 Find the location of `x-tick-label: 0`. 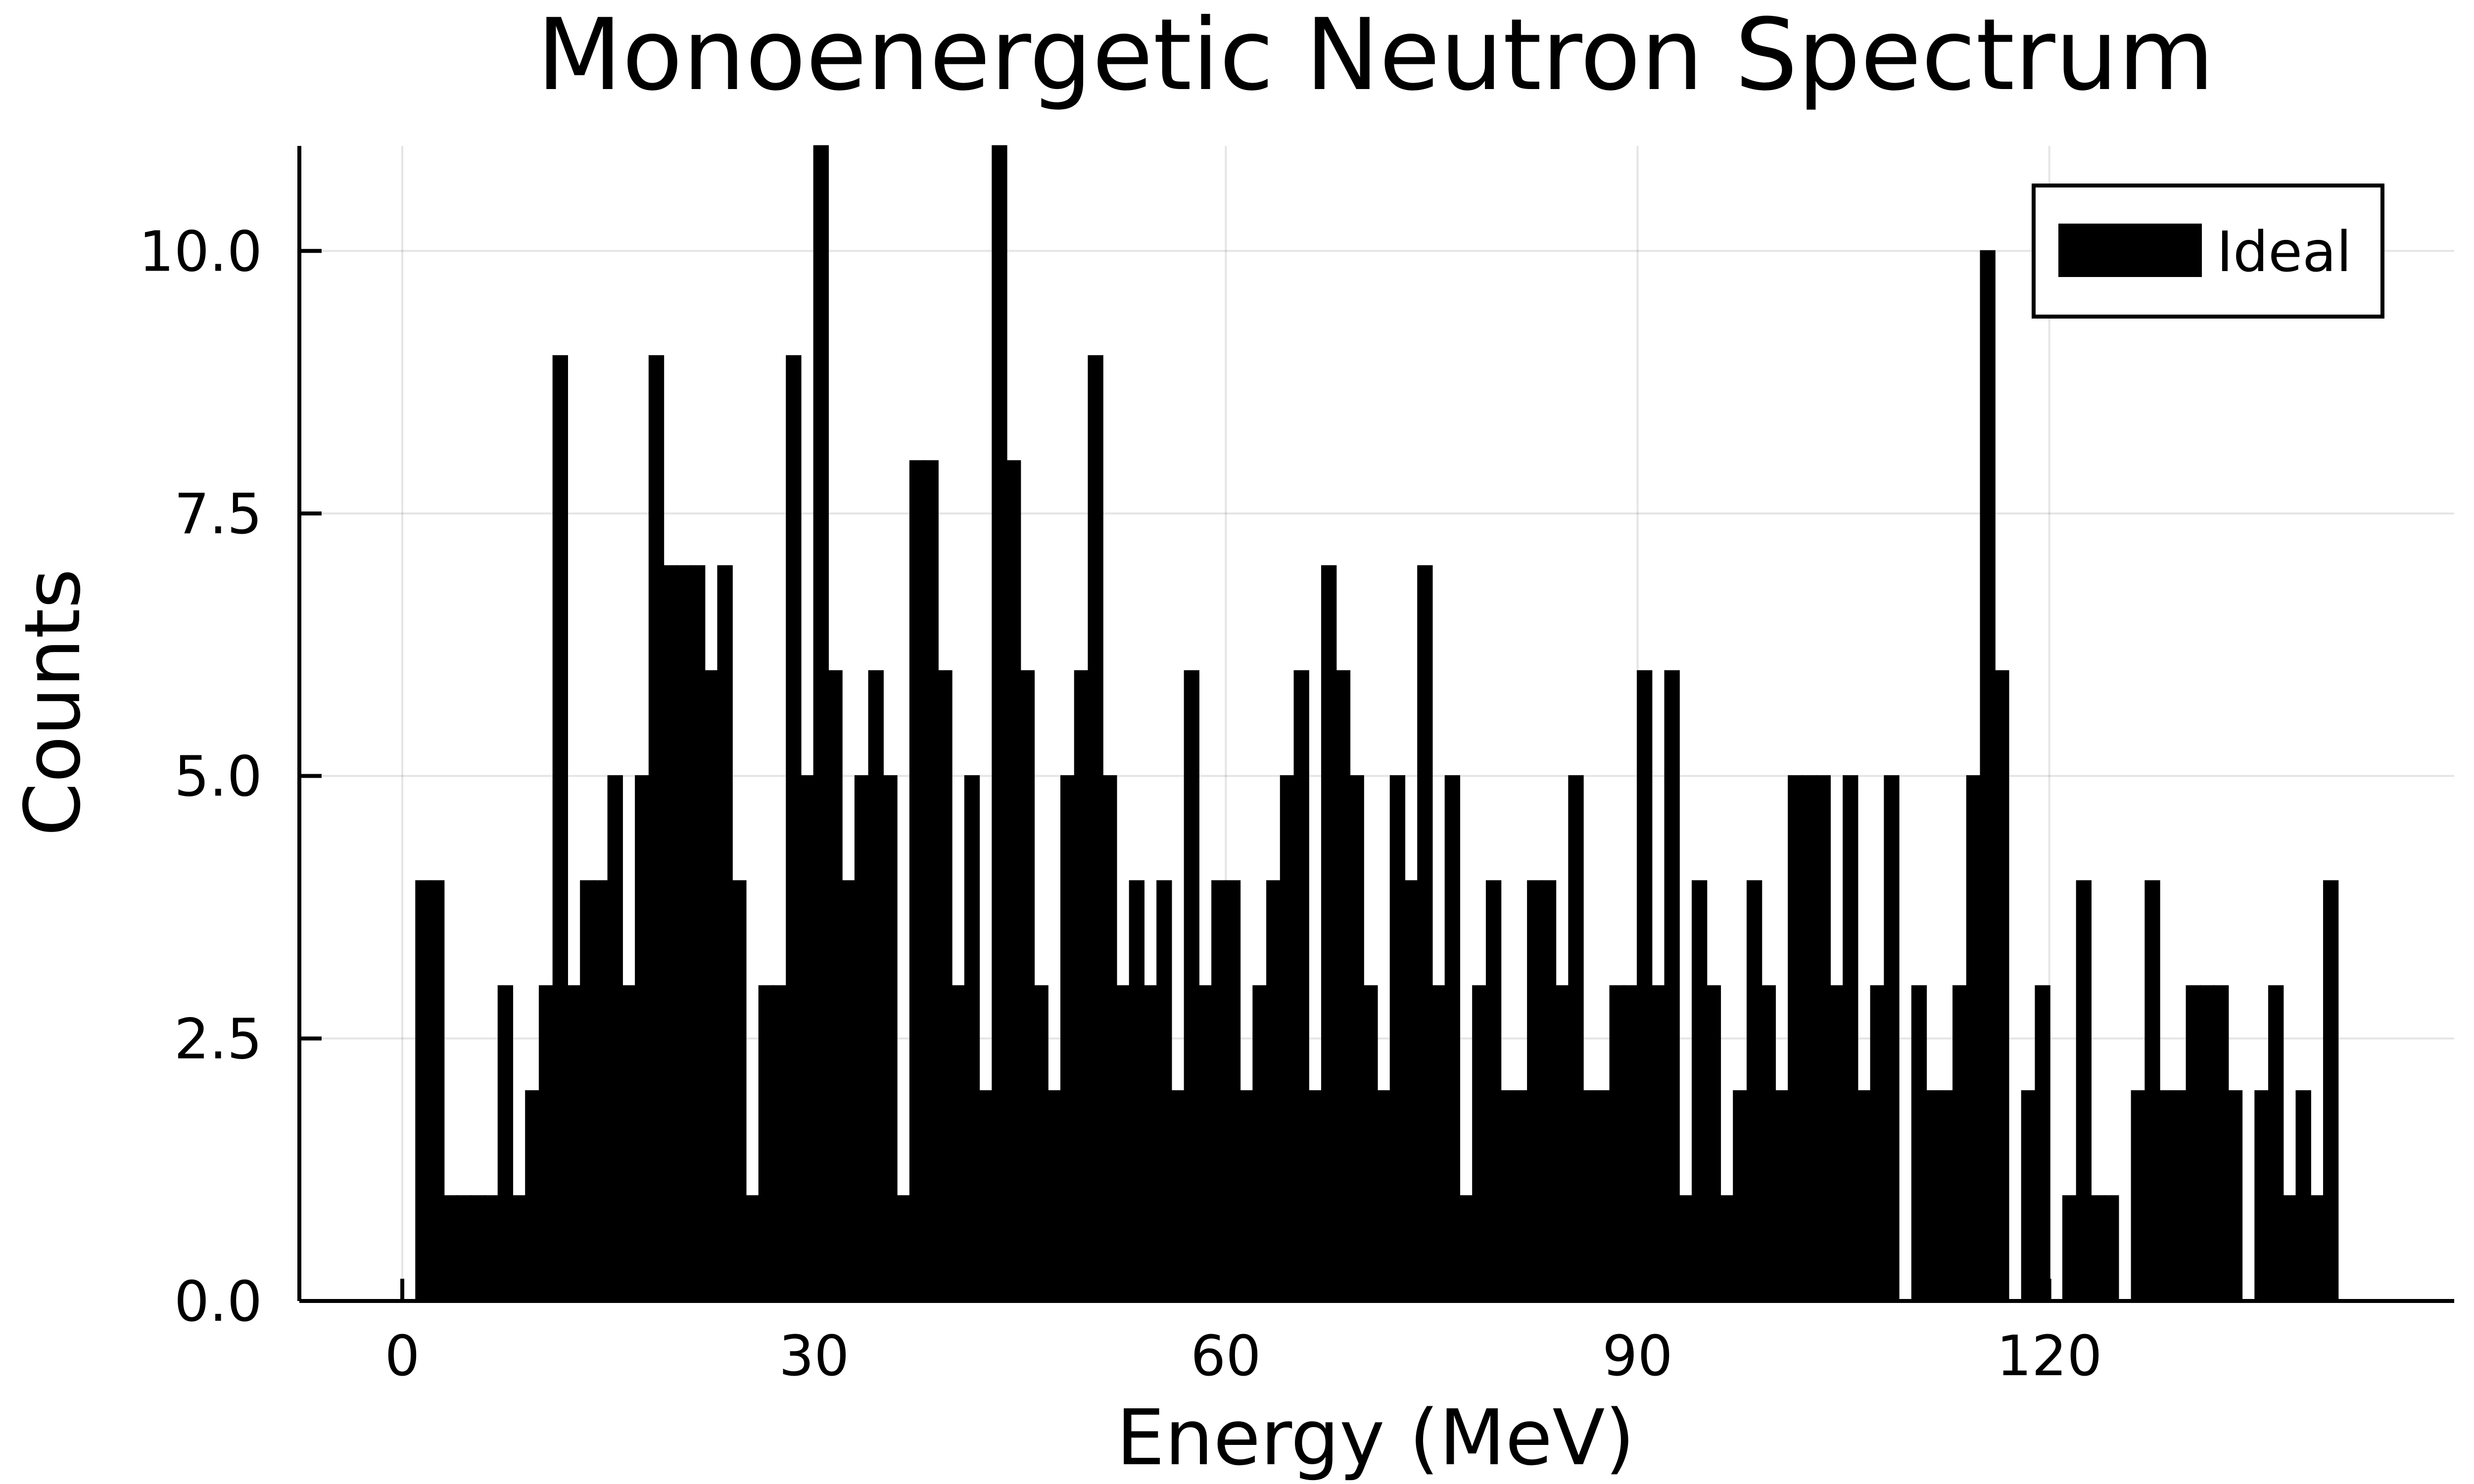

x-tick-label: 0 is located at coordinates (402, 1356).